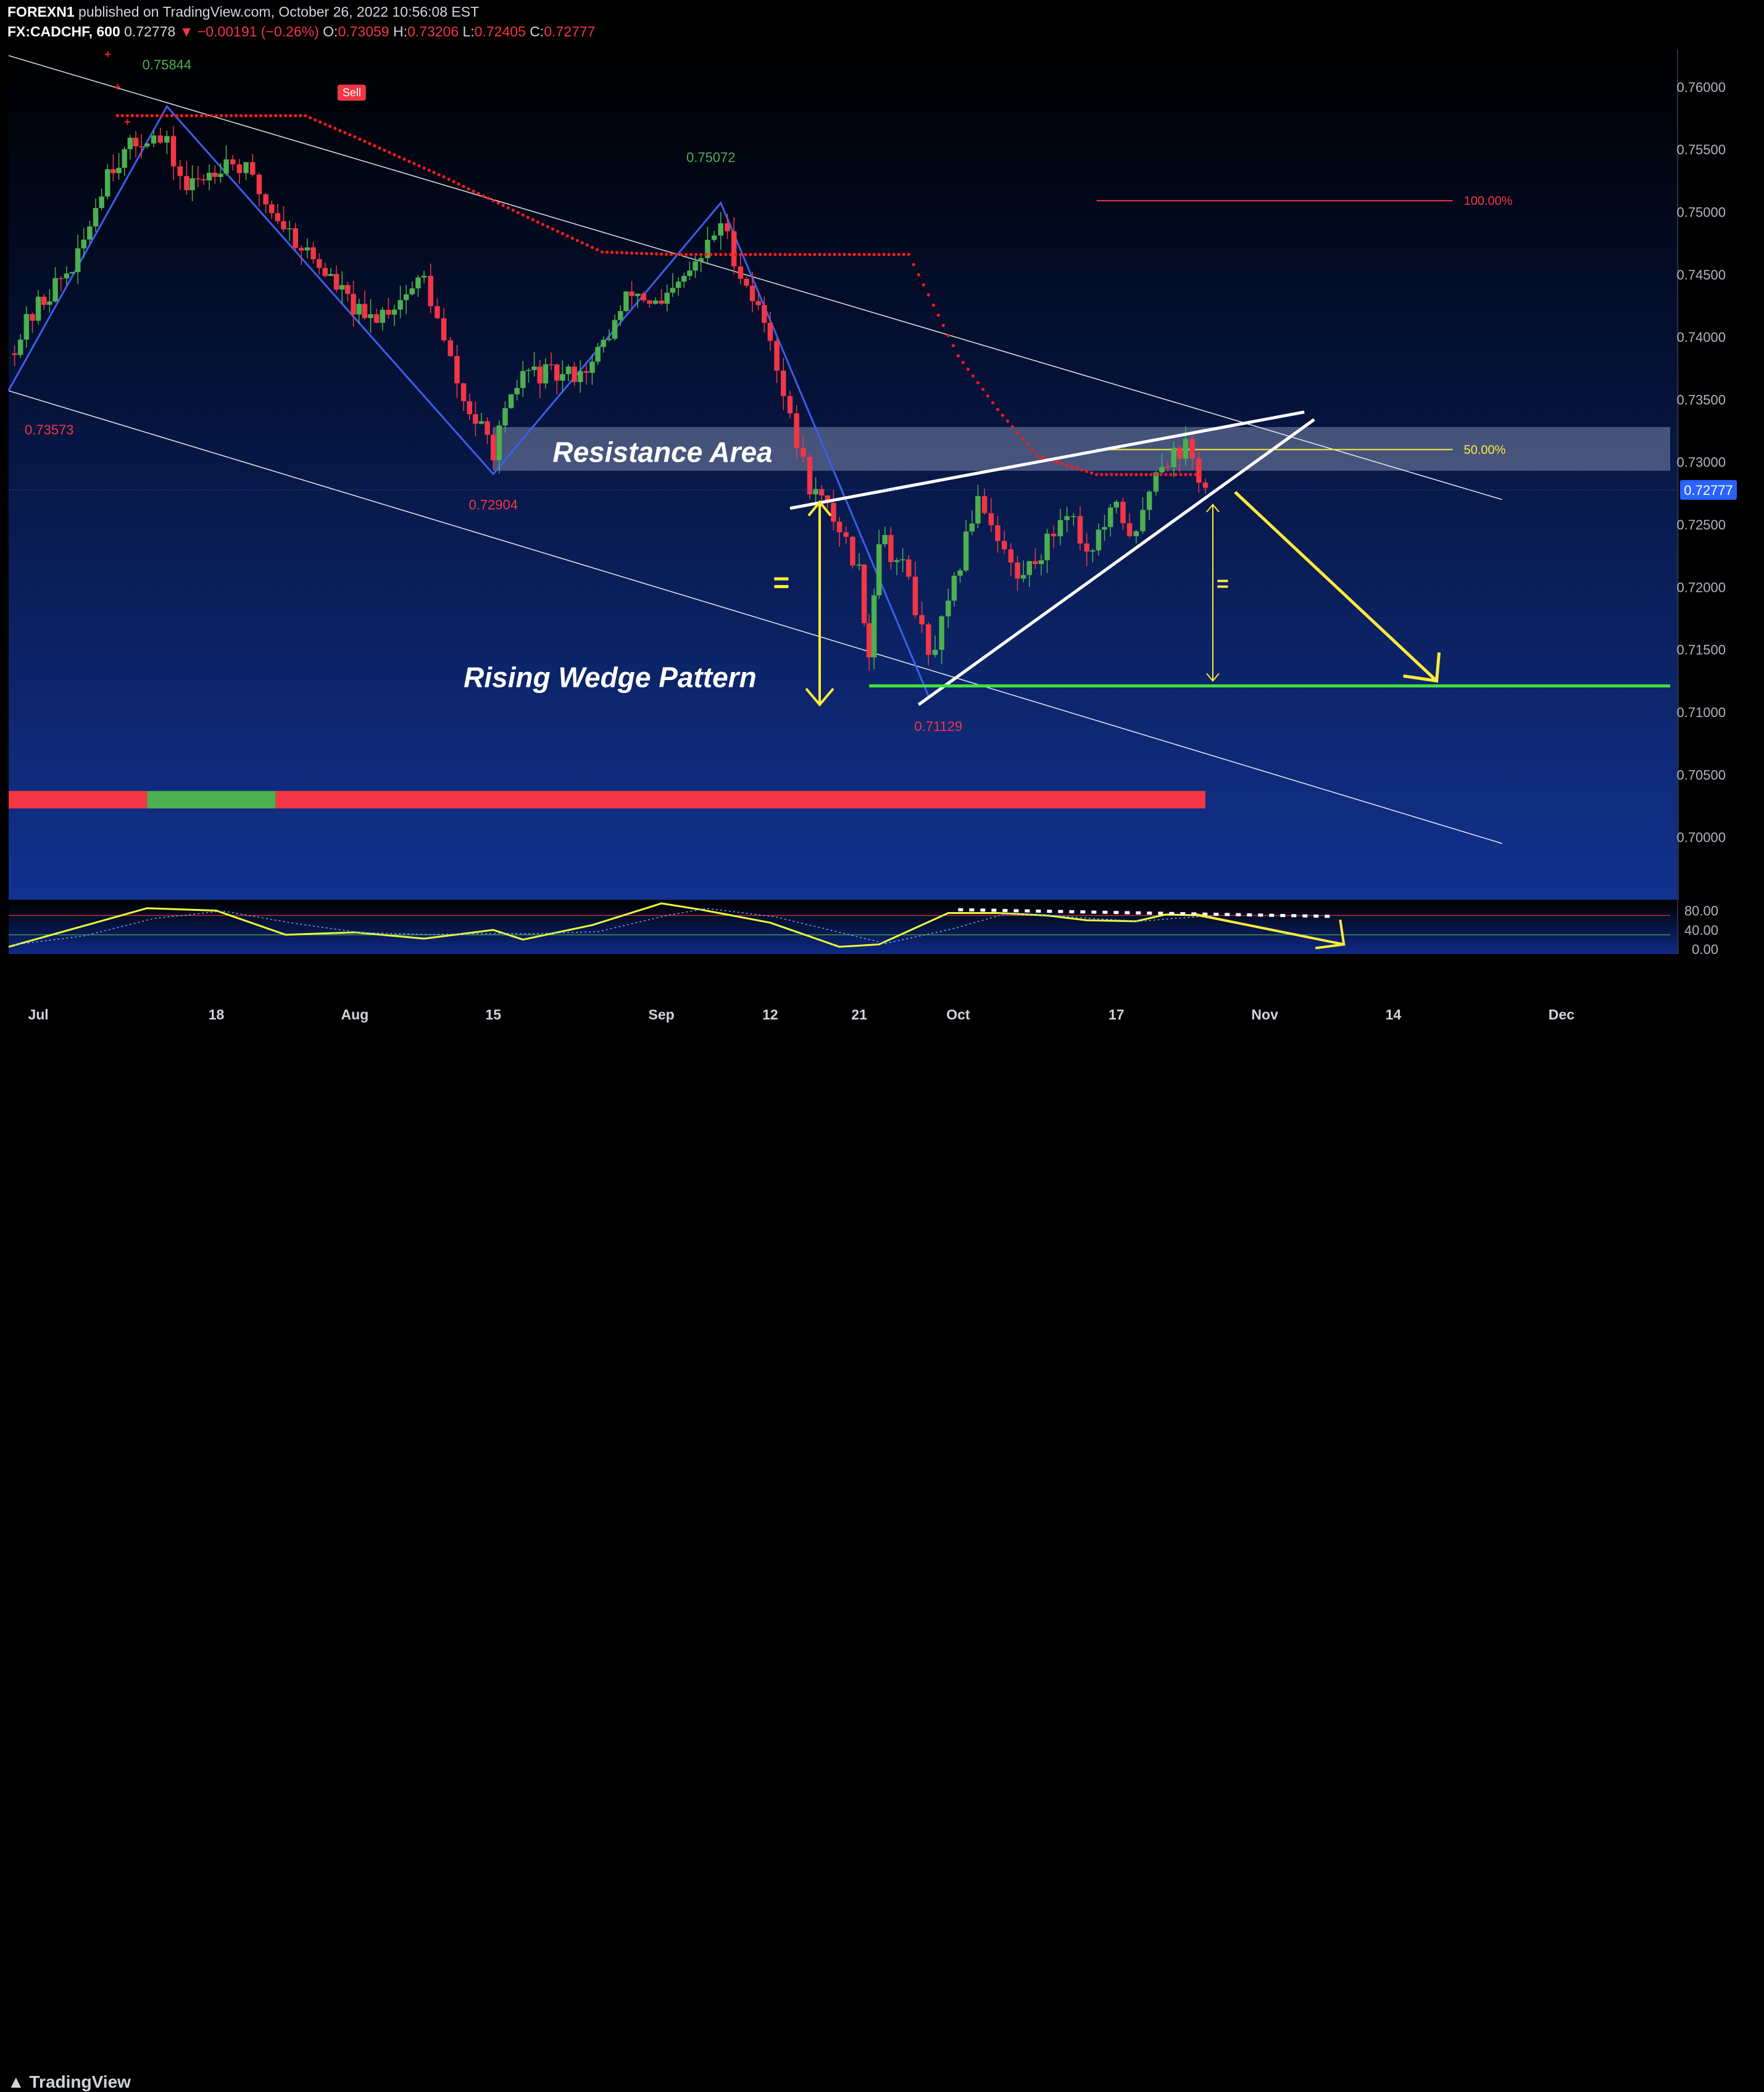 This screenshot has width=1764, height=2092. Describe the element at coordinates (819, 697) in the screenshot. I see `arrow-head-down` at that location.